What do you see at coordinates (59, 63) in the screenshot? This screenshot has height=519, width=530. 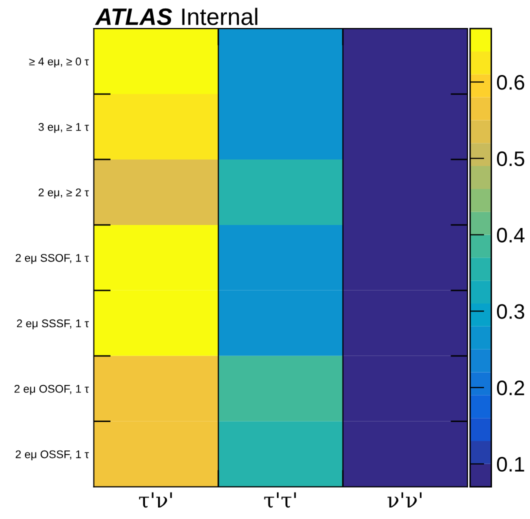 I see `y-tick-label: ≥ 4 eμ, ≥ 0 τ` at bounding box center [59, 63].